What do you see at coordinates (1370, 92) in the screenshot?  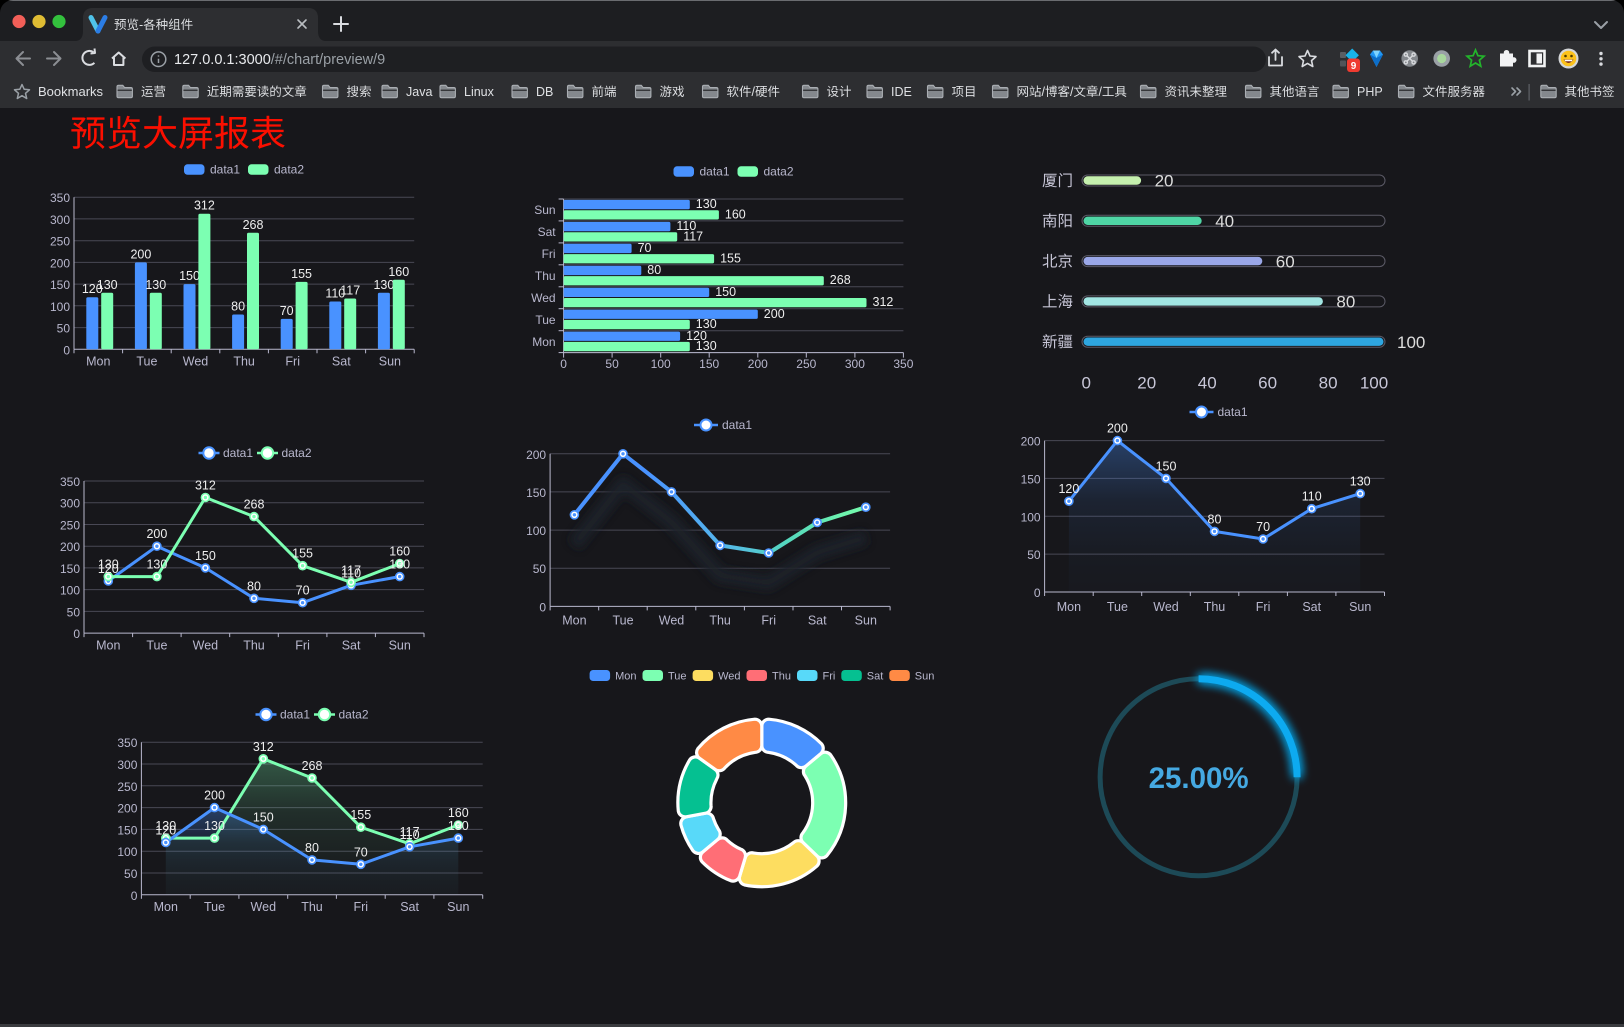 I see `svg-text: PHP` at bounding box center [1370, 92].